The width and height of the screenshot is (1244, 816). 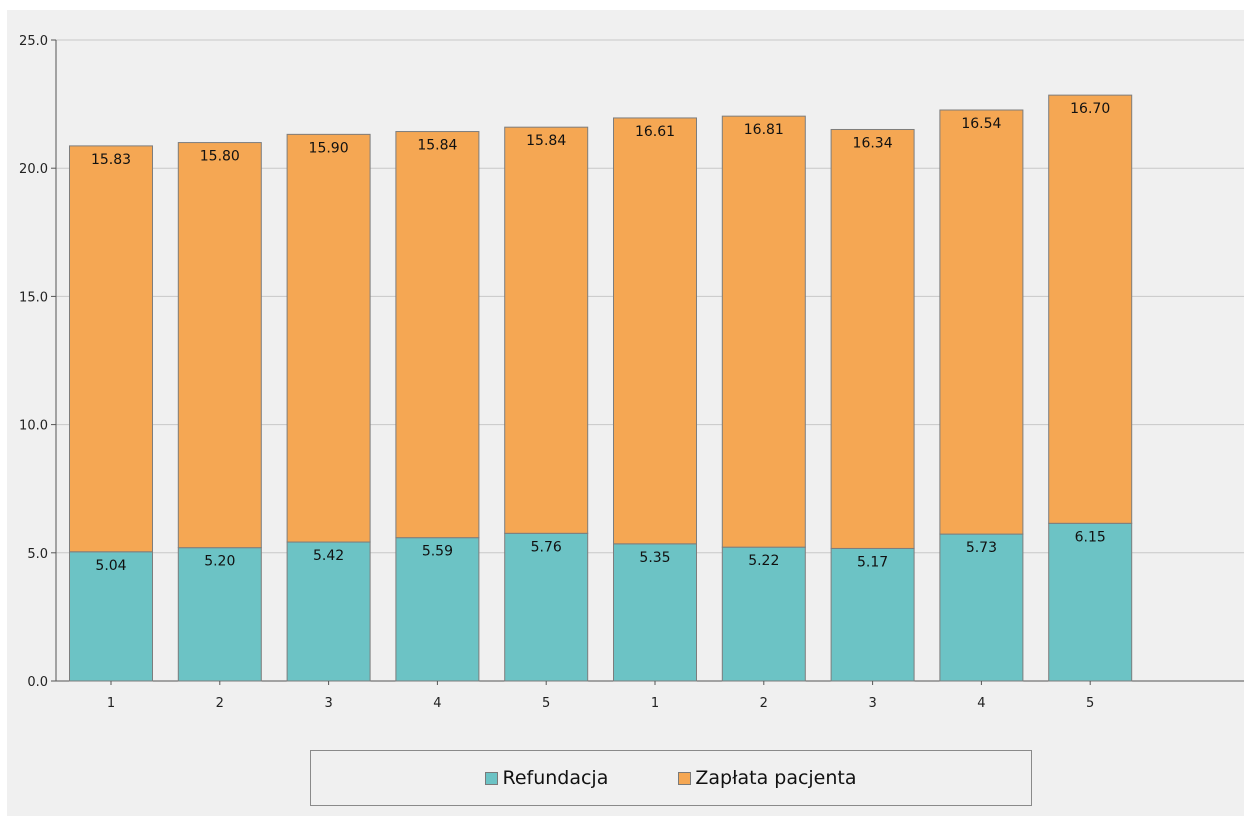 I want to click on data-label-zaplata-pacjenta-0: 15.83, so click(x=111, y=160).